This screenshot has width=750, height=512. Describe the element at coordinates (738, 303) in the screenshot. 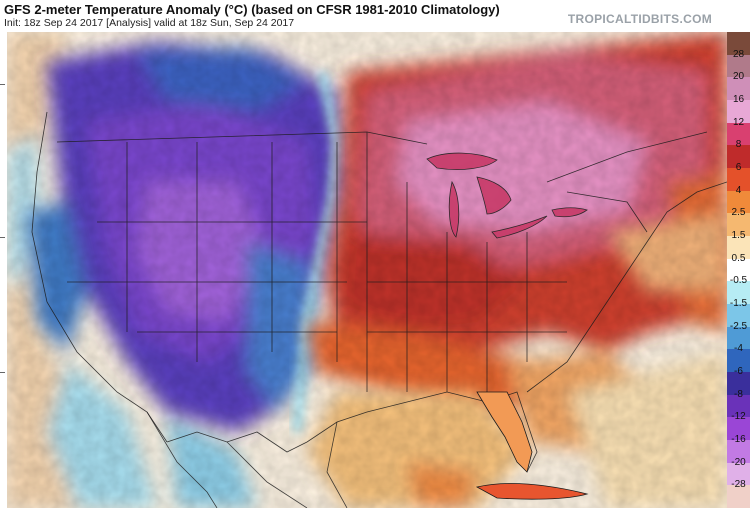

I see `legend-label: -1.5` at that location.